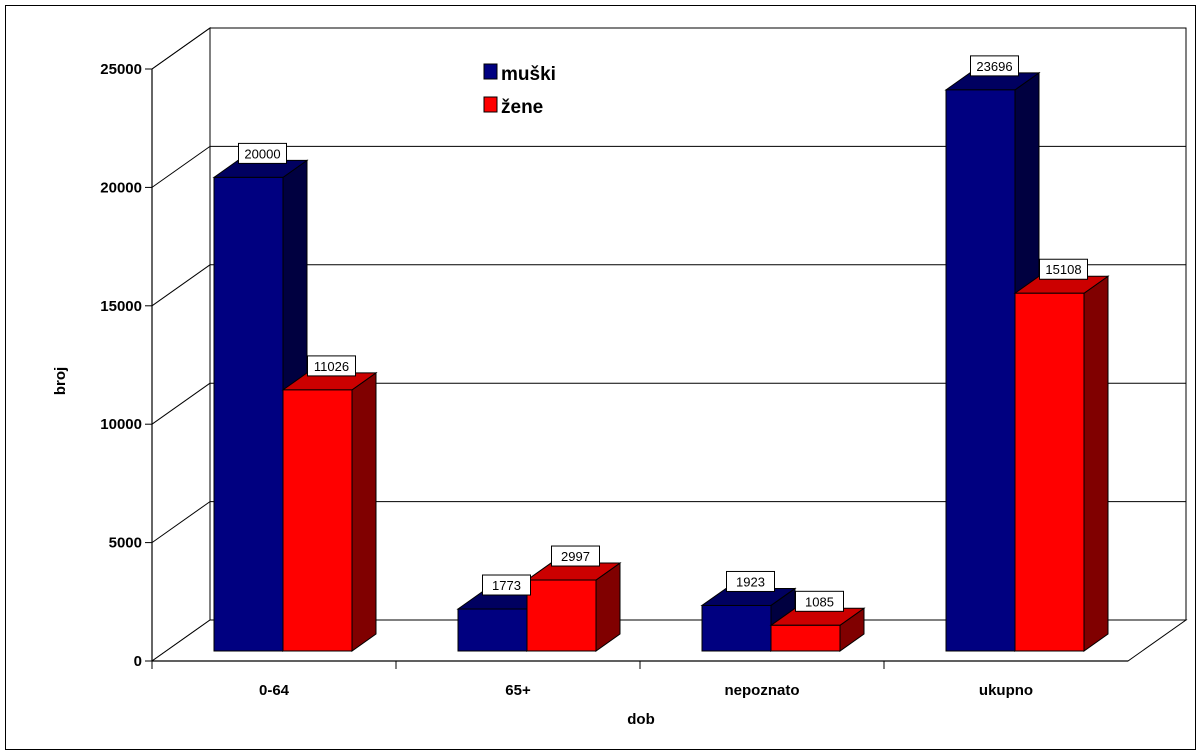  I want to click on y-tick-label: 5000, so click(125, 543).